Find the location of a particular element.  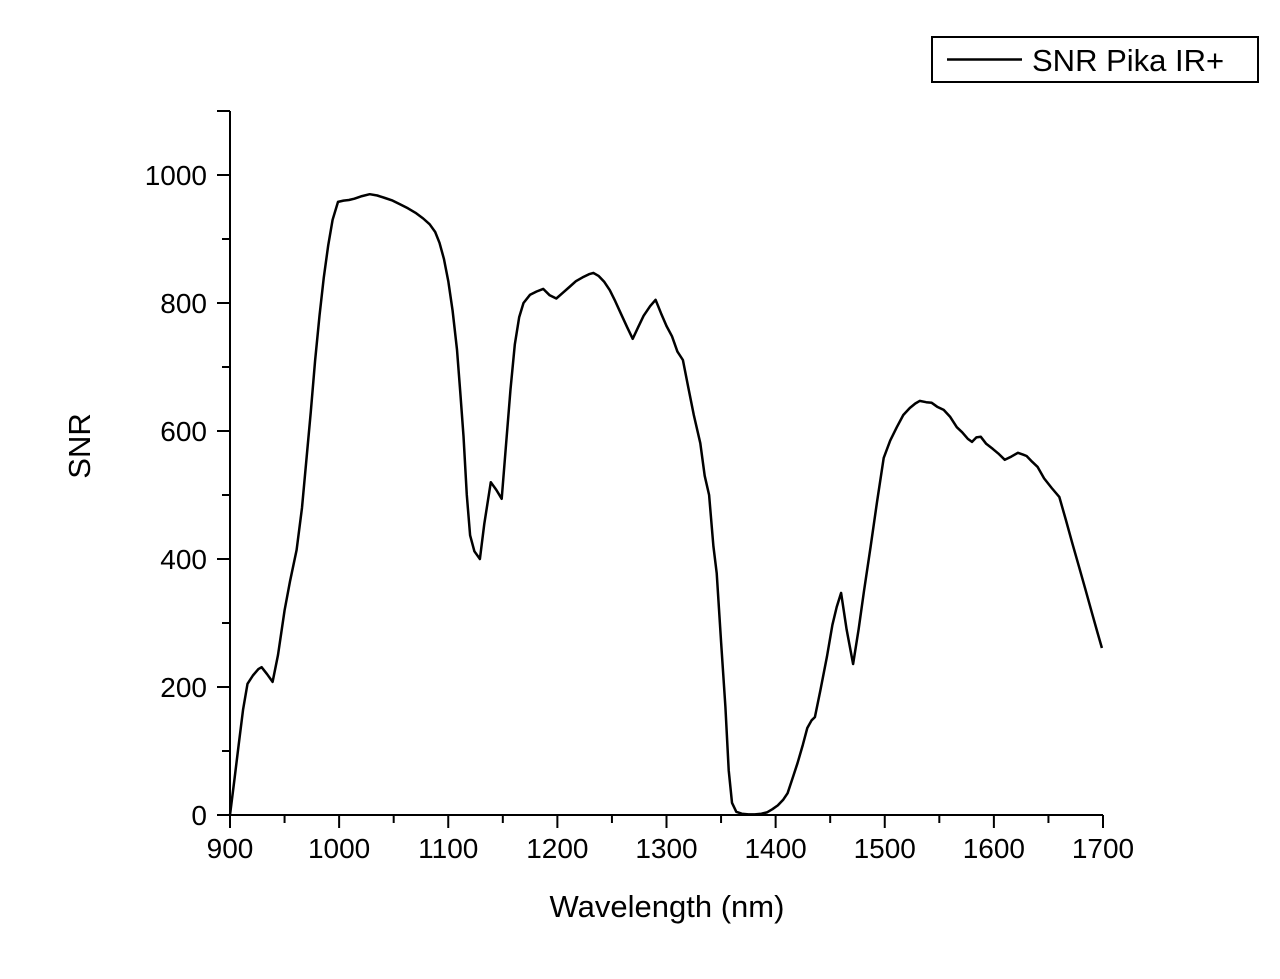

x-tick-label: 1700 is located at coordinates (1103, 848).